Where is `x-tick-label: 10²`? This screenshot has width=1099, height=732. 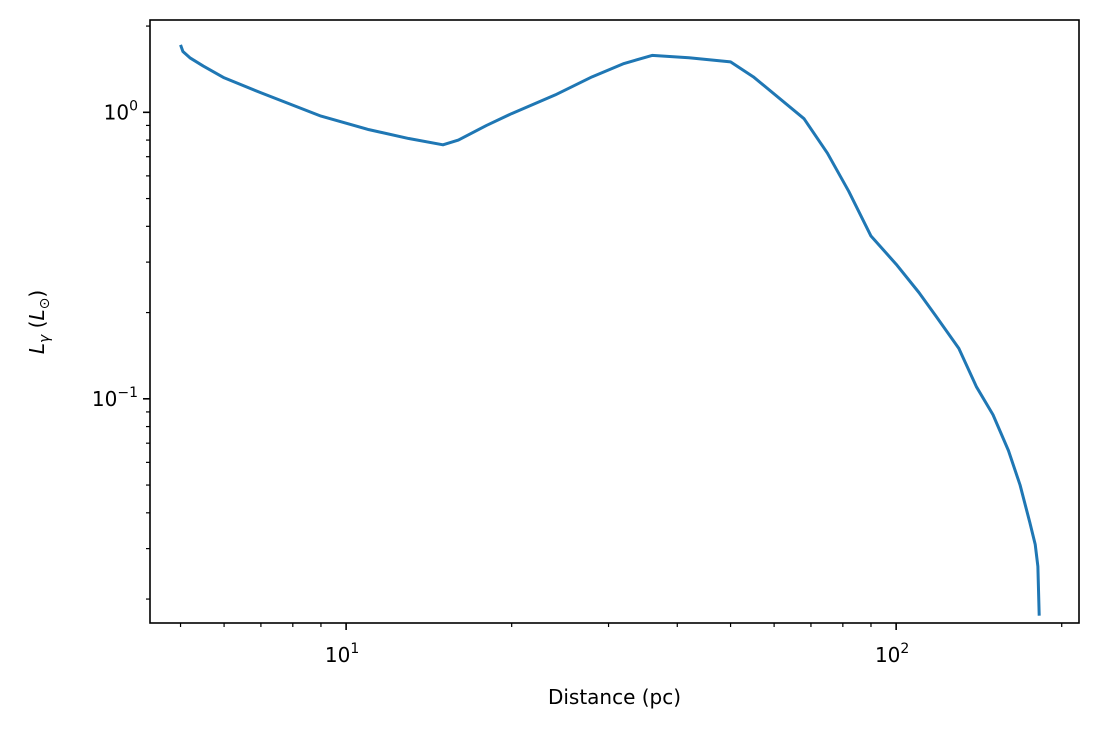 x-tick-label: 10² is located at coordinates (892, 654).